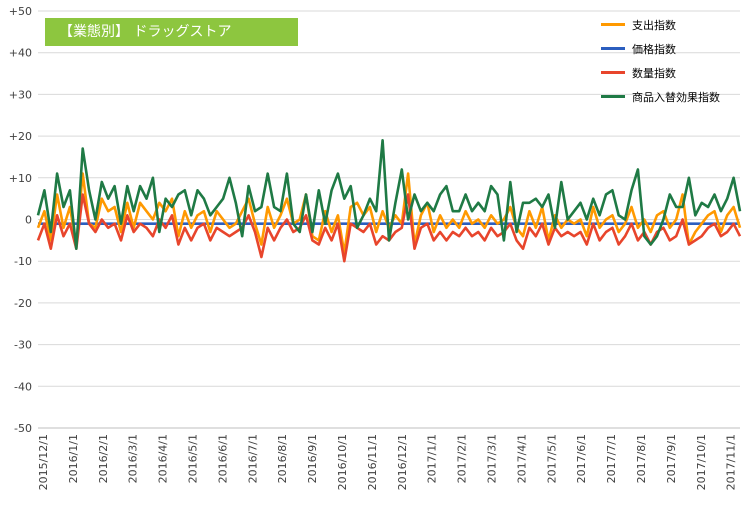  I want to click on y-axis: +50 +40 +30 +20 +10 0 -10 -20 -30 -40 -50, so click(20, 220).